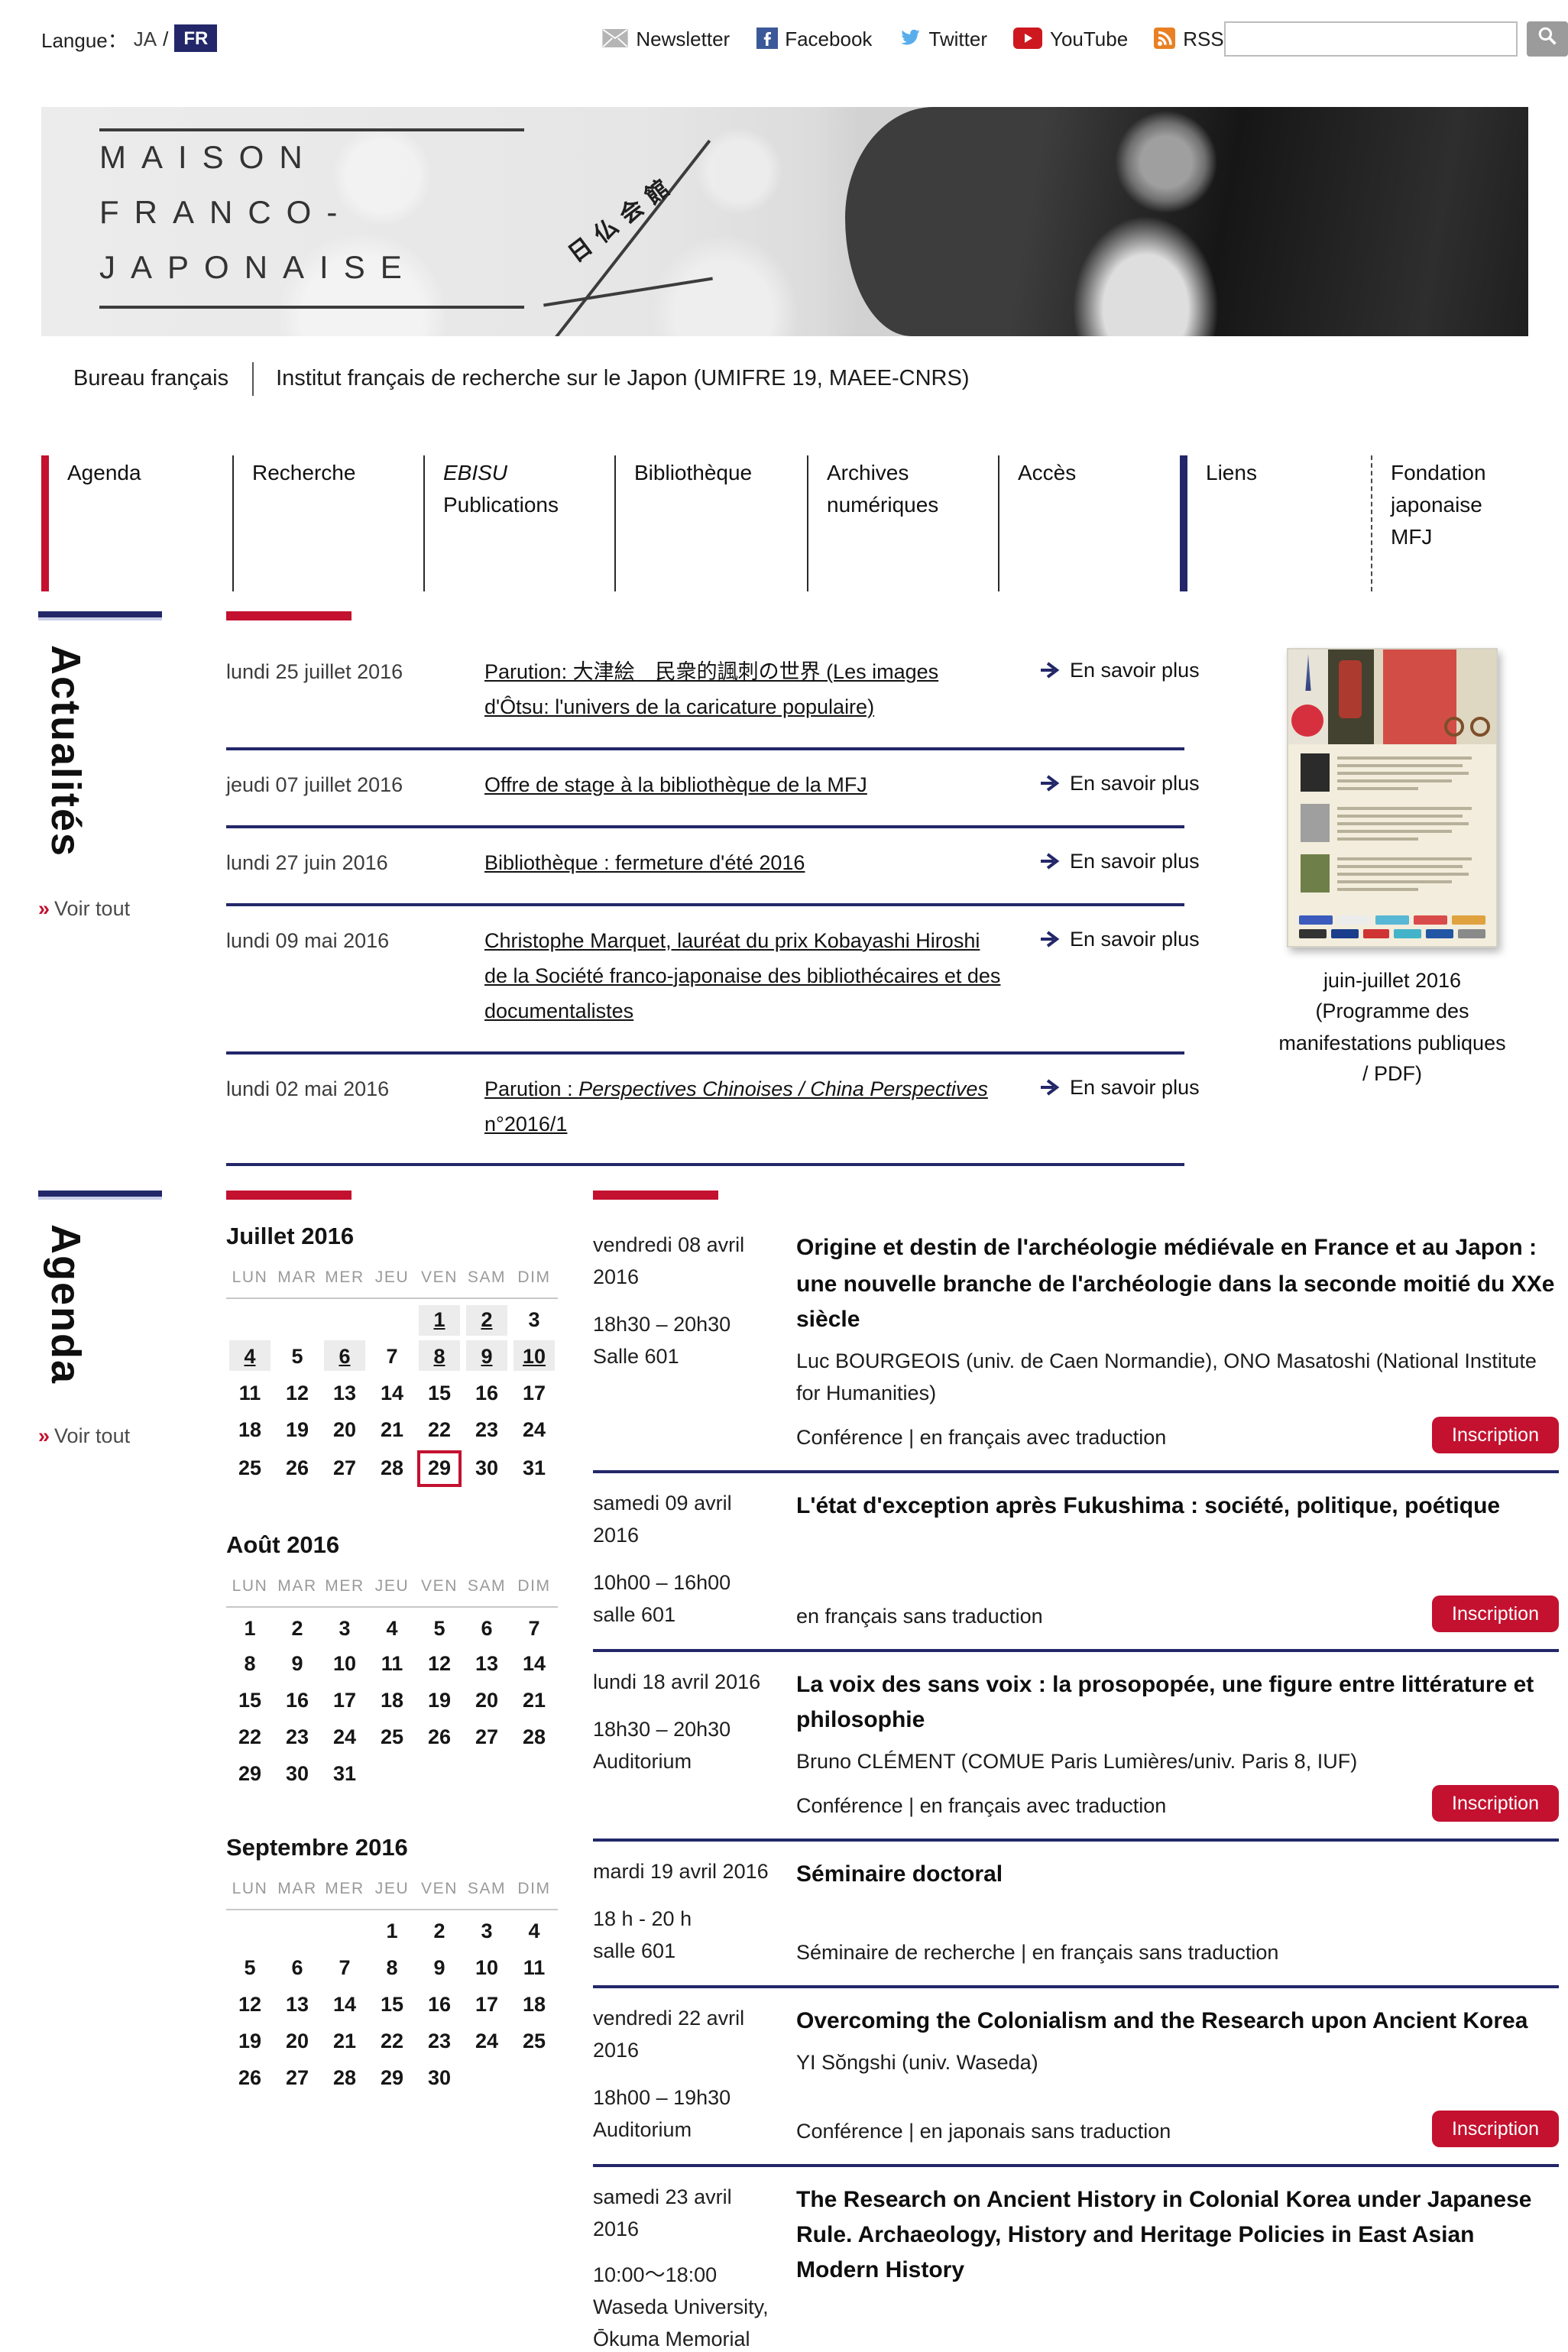 Image resolution: width=1568 pixels, height=2352 pixels. I want to click on calendar-day: 28, so click(534, 1737).